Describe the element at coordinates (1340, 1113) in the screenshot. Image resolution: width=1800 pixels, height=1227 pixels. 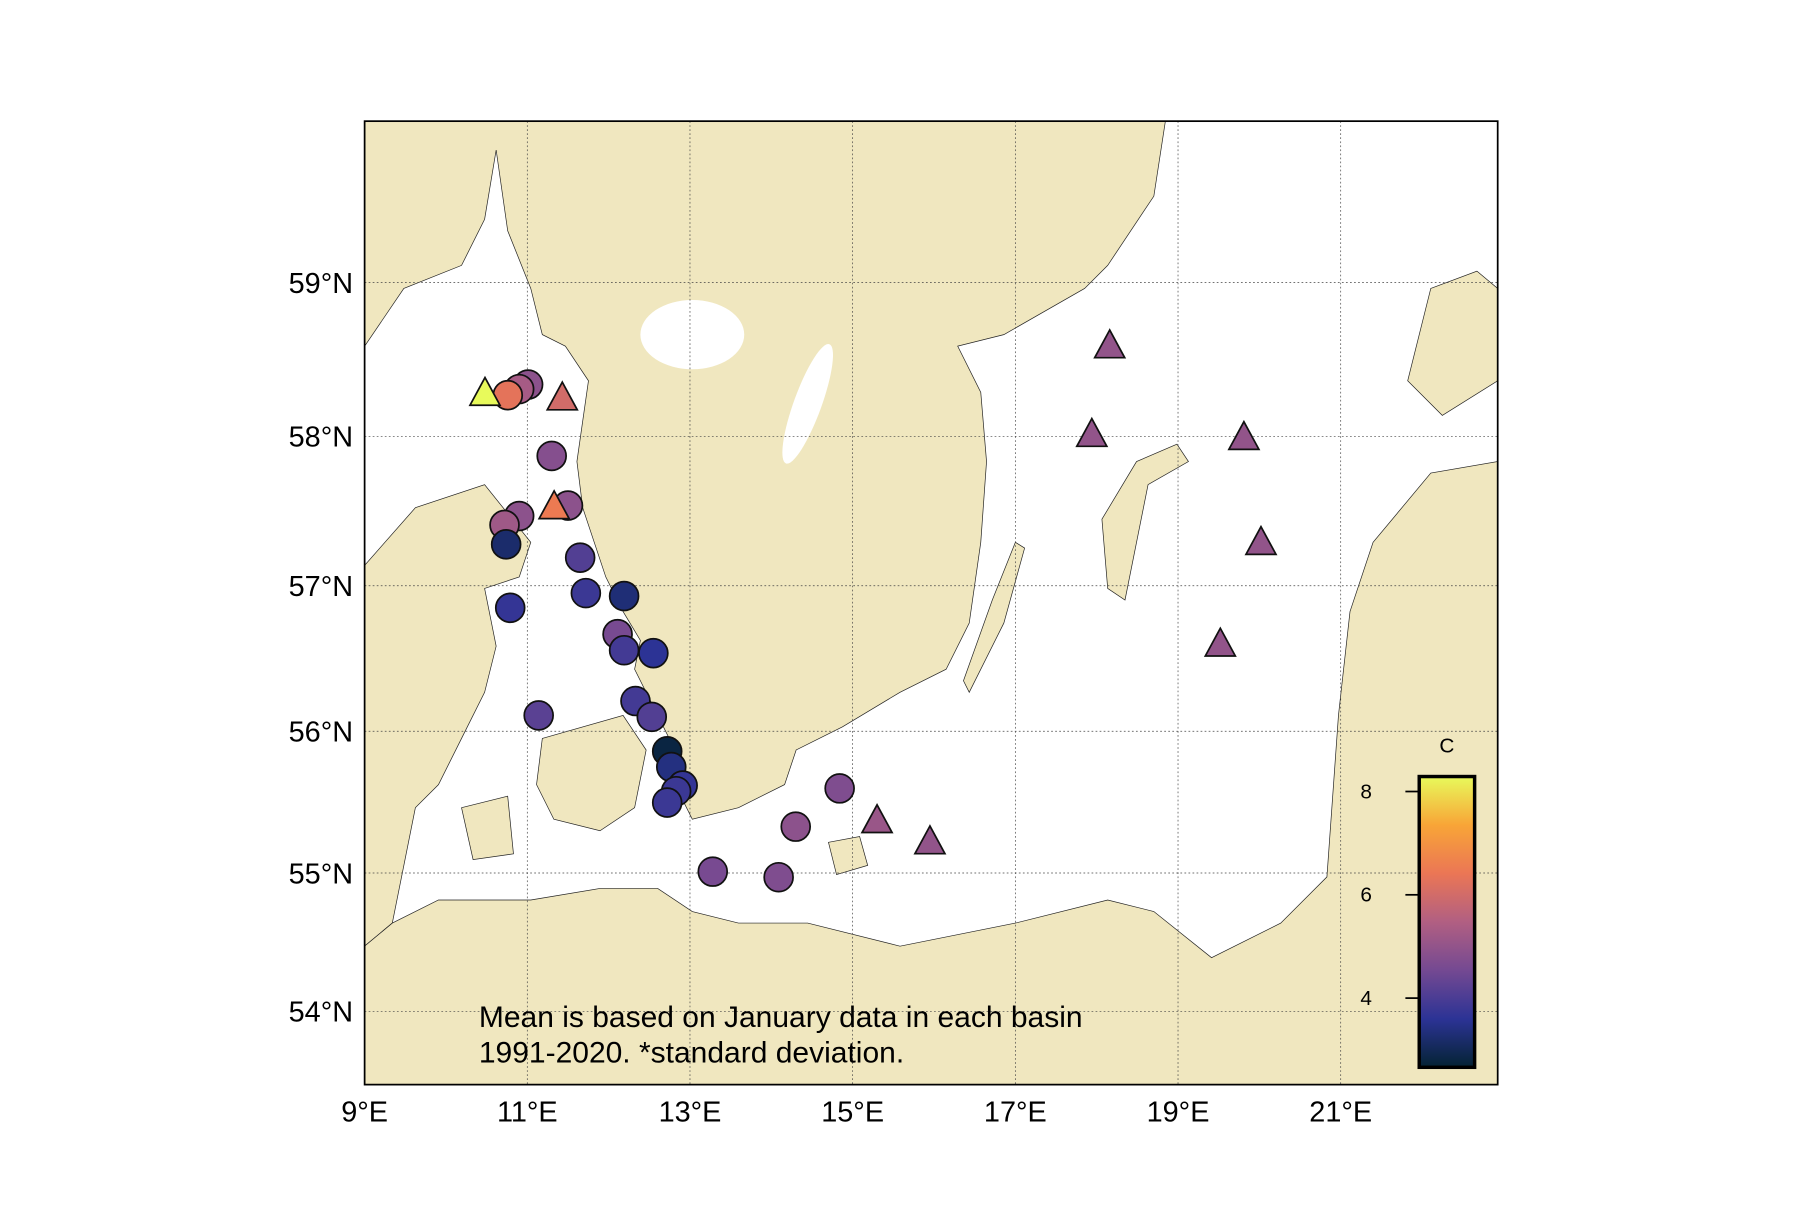
I see `x-tick-label: 21°E` at that location.